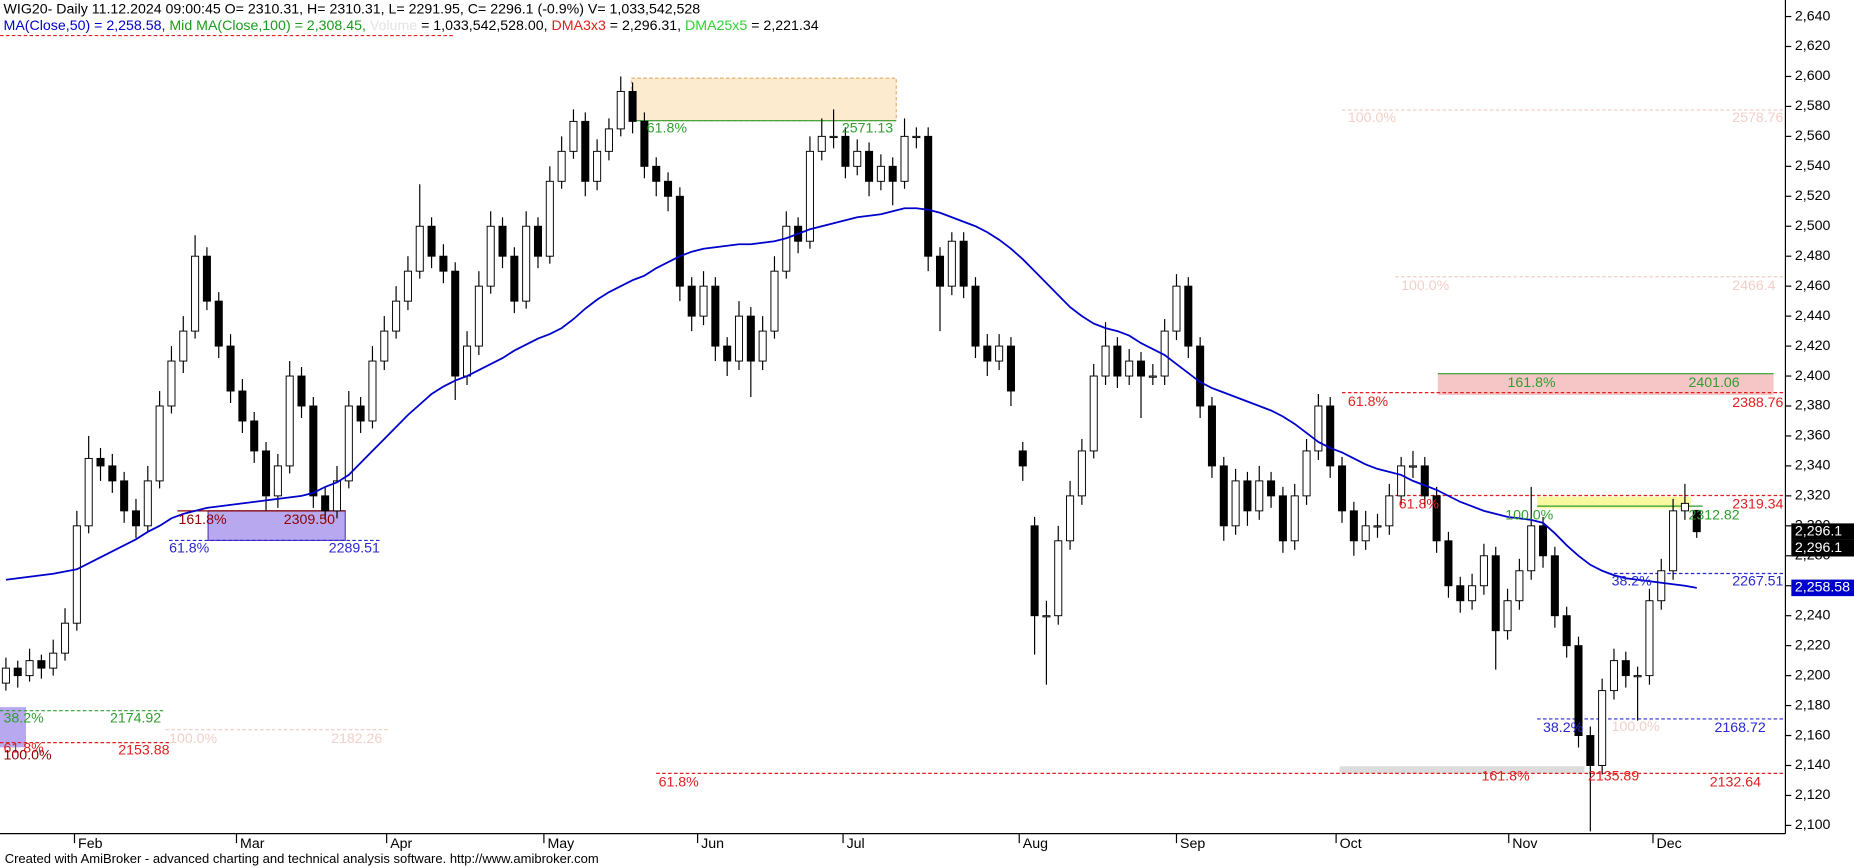 Image resolution: width=1854 pixels, height=868 pixels. I want to click on y-tick-label: 2,620, so click(1813, 46).